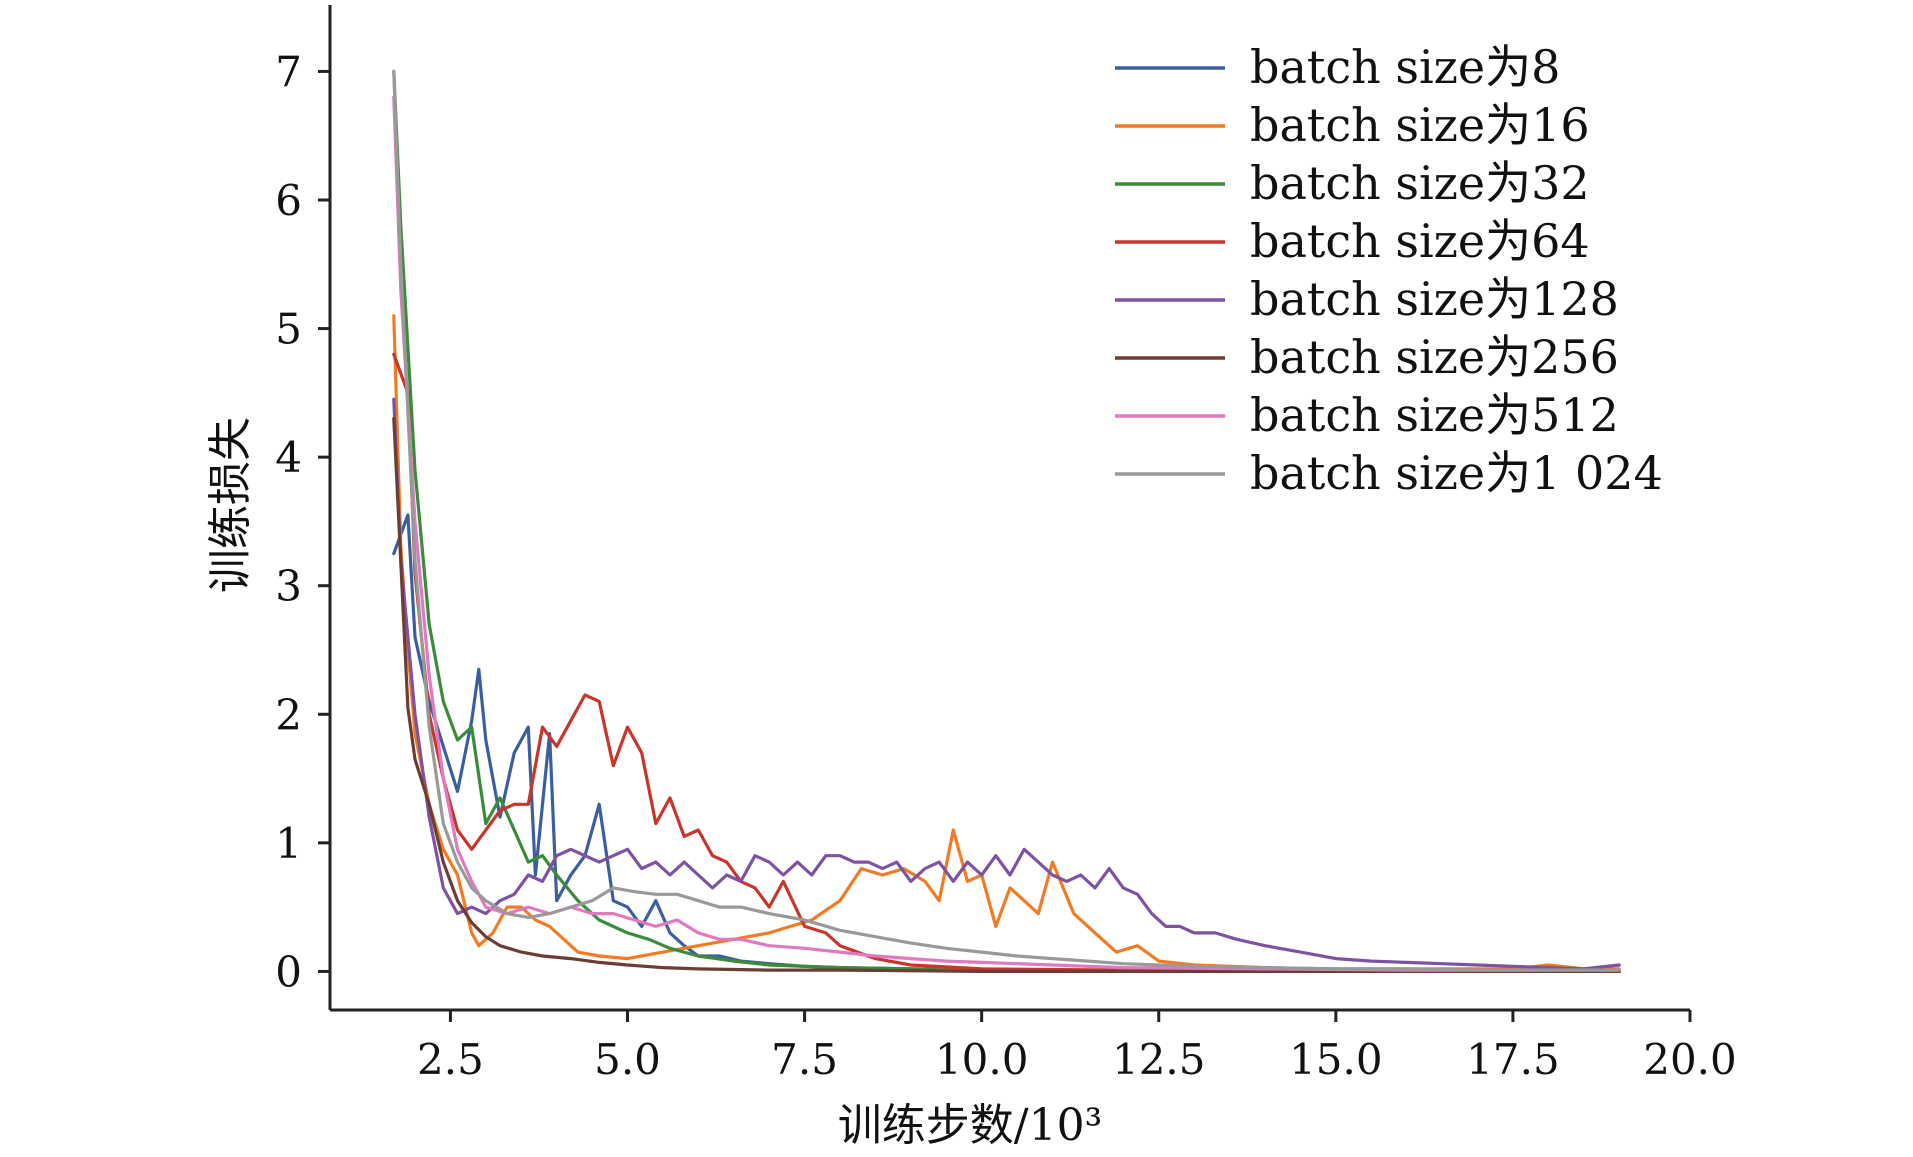 Image resolution: width=1913 pixels, height=1157 pixels. What do you see at coordinates (302, 521) in the screenshot?
I see `y-ticks: 0 1 2 3 4 5 6 7` at bounding box center [302, 521].